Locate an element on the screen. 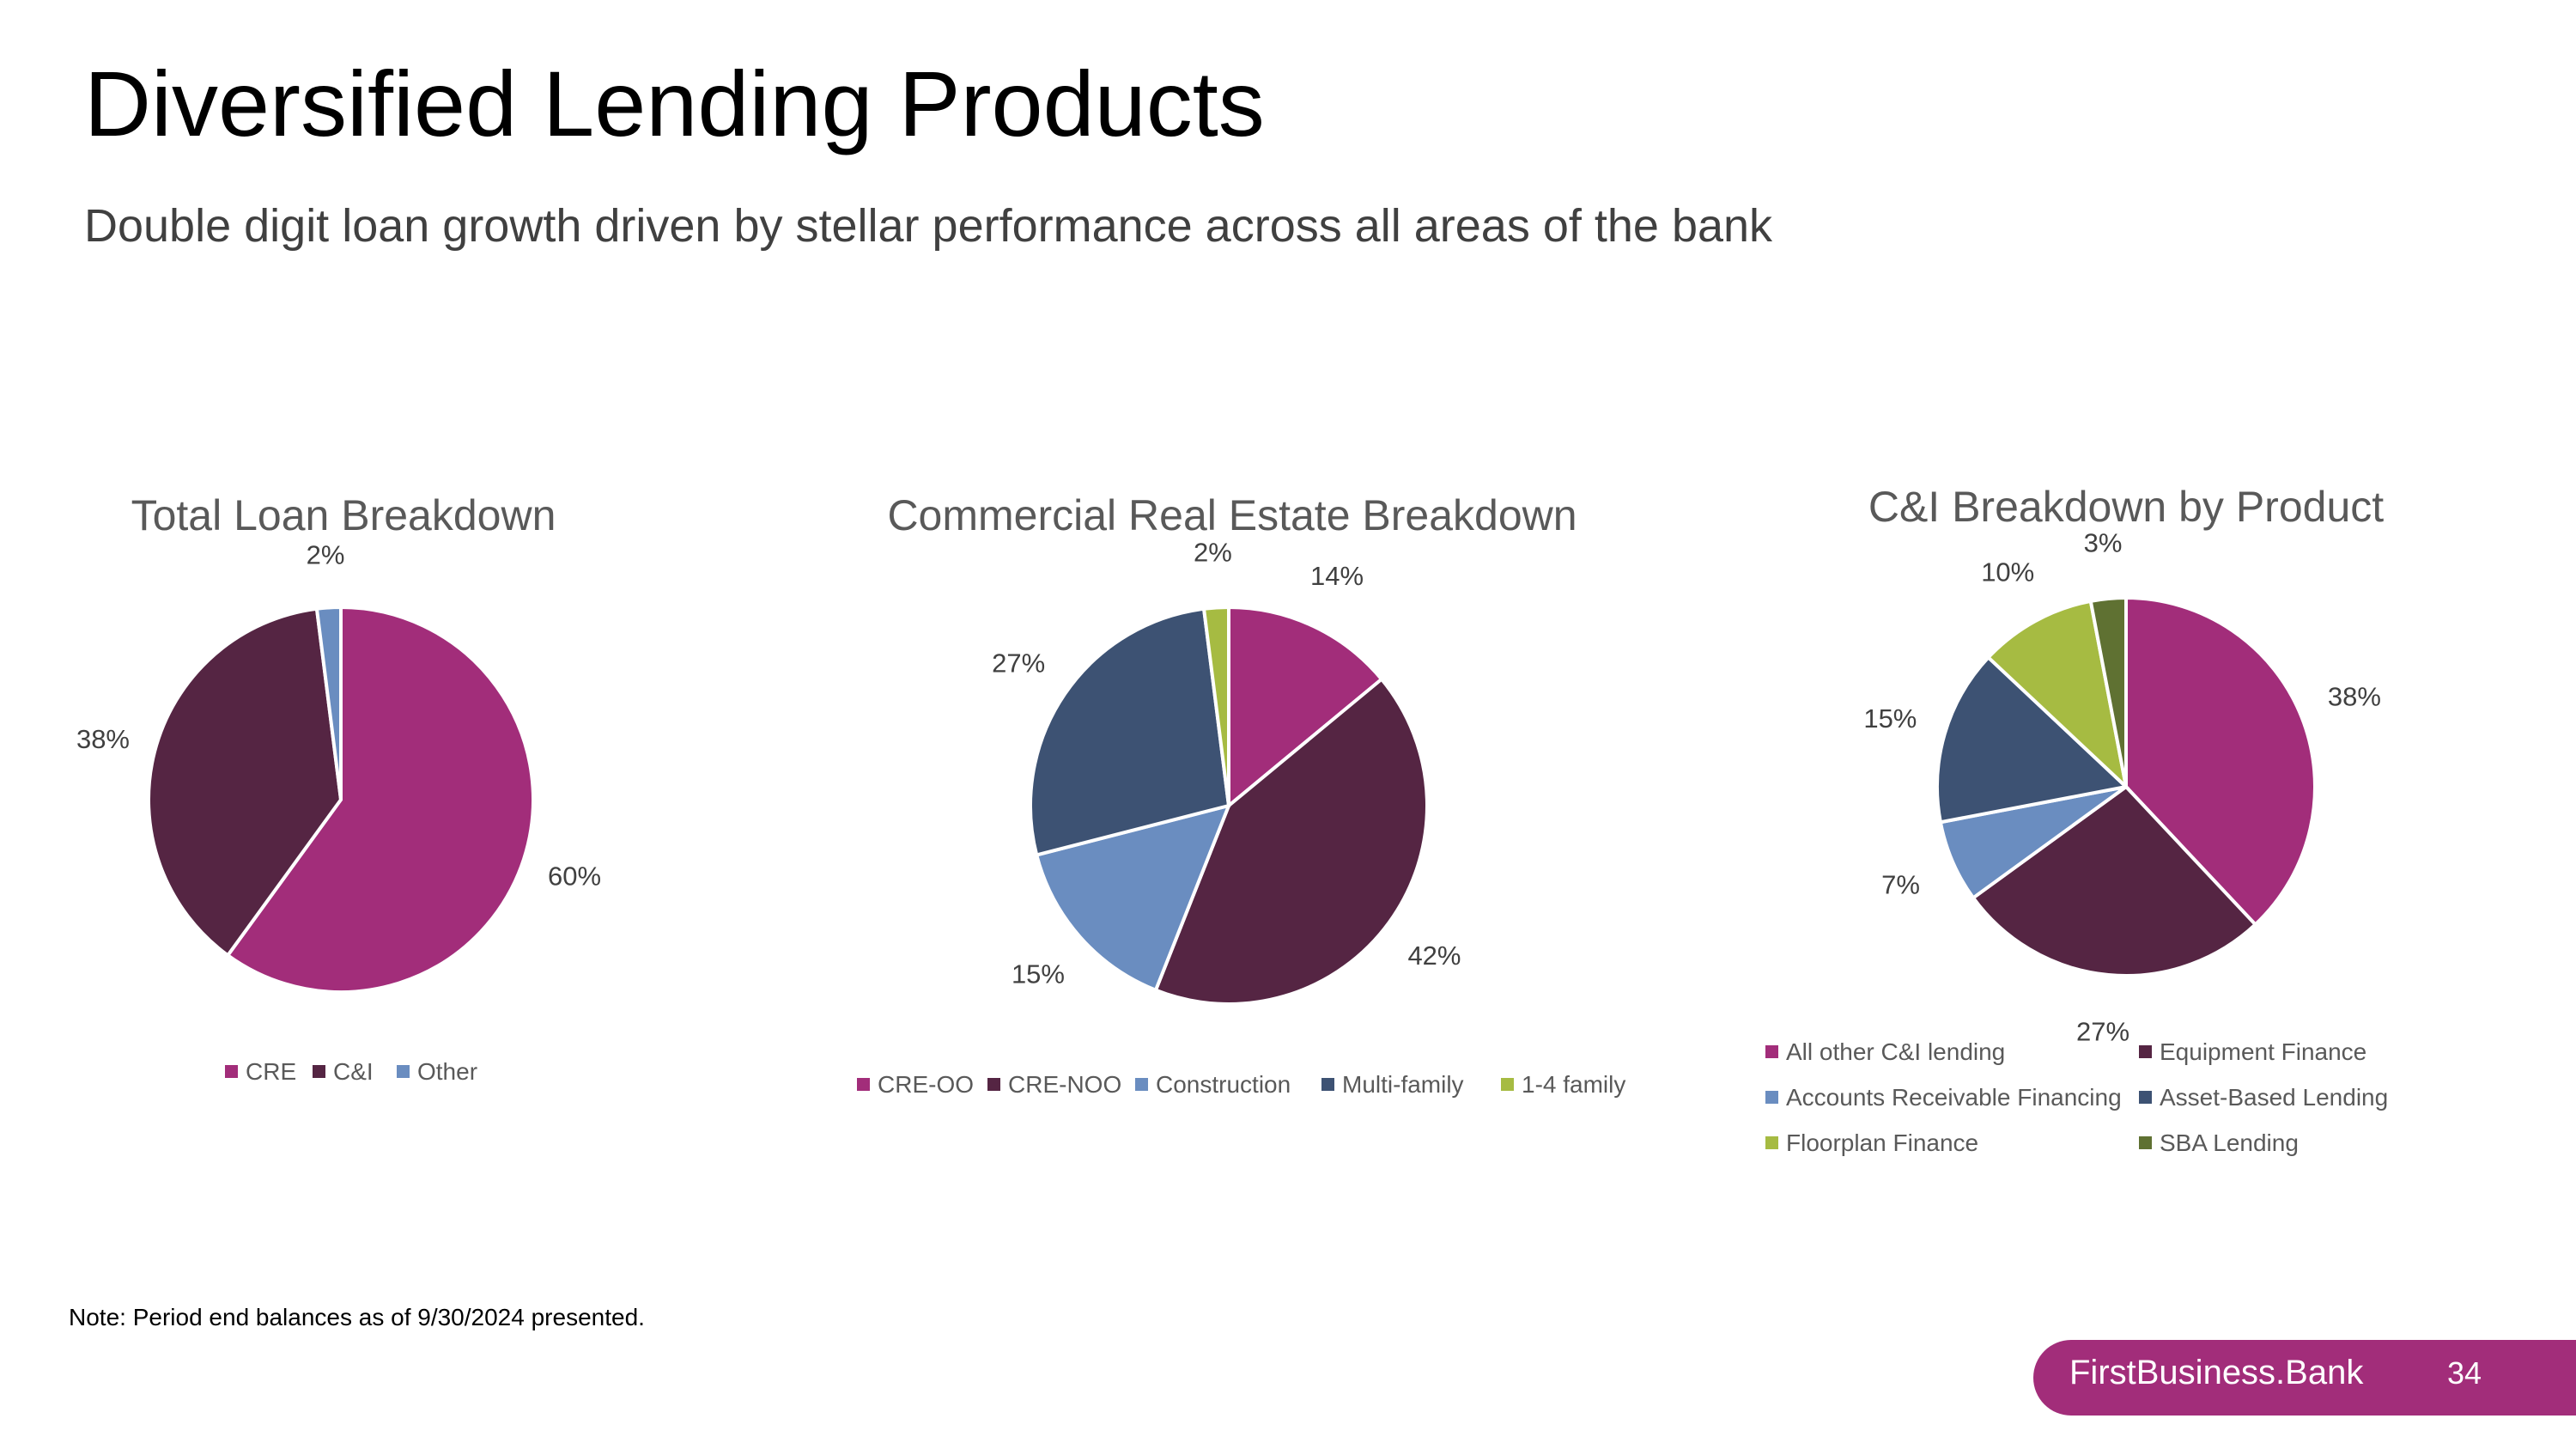 This screenshot has height=1449, width=2576. data-label: 7% is located at coordinates (1901, 885).